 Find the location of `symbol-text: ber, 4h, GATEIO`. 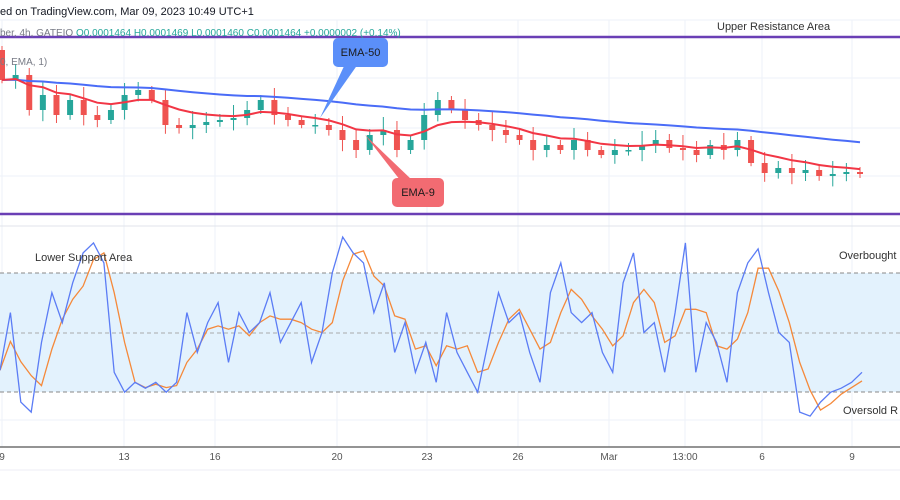

symbol-text: ber, 4h, GATEIO is located at coordinates (37, 33).